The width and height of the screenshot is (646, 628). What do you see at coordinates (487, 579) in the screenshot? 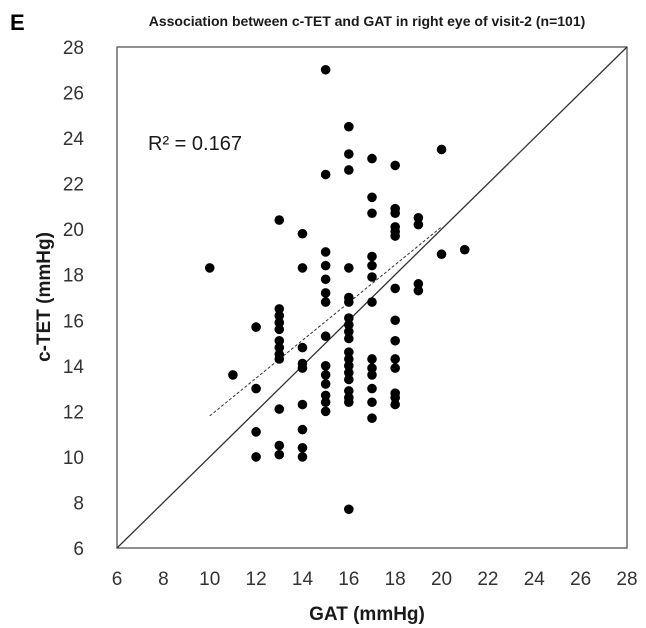
I see `x-tick-label: 22` at bounding box center [487, 579].